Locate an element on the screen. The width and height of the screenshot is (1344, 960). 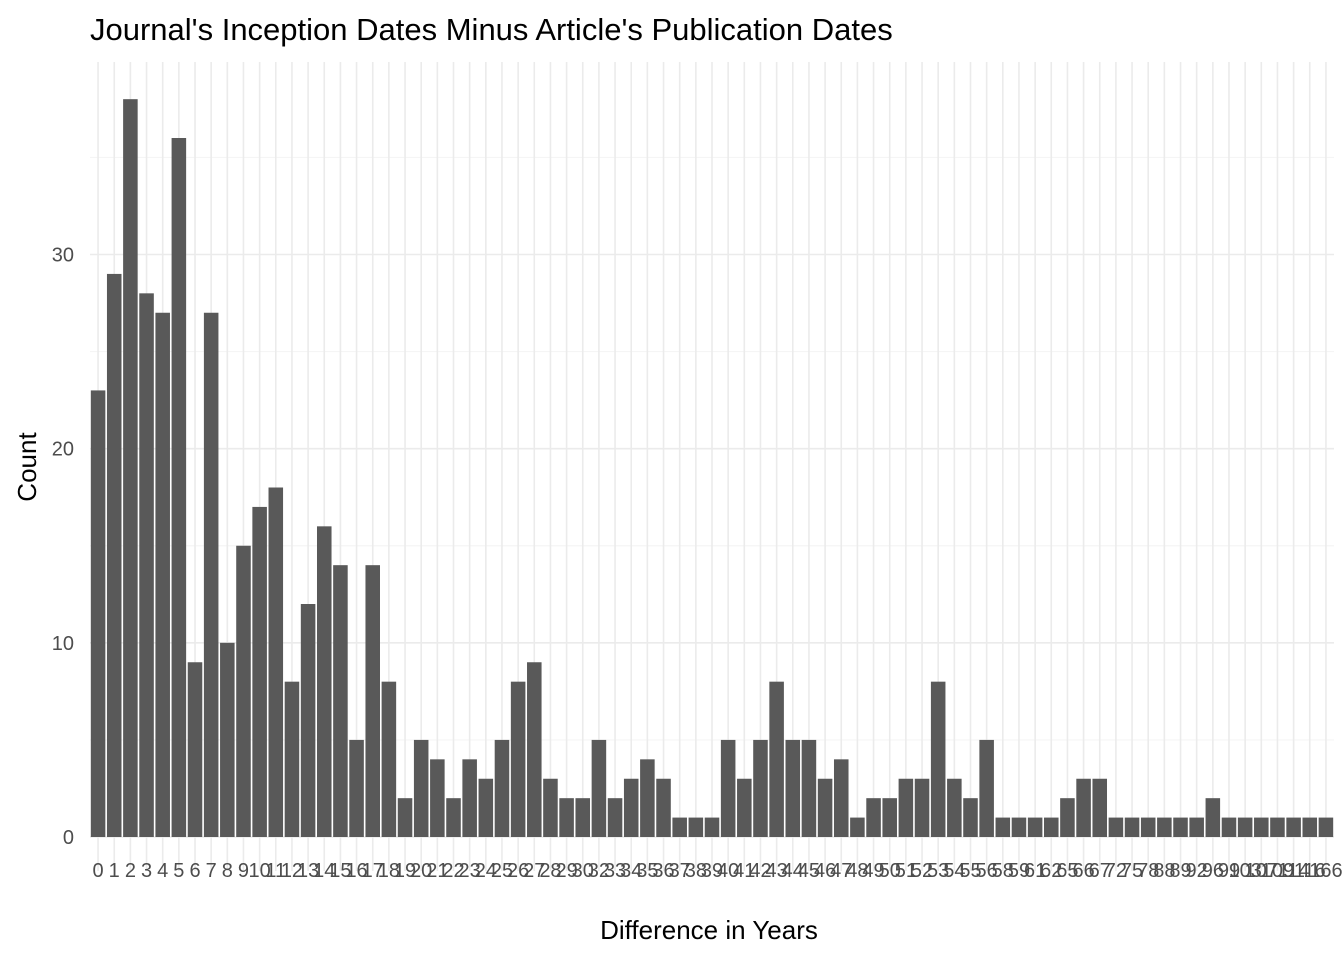
x-tick-label: 75 is located at coordinates (1132, 871).